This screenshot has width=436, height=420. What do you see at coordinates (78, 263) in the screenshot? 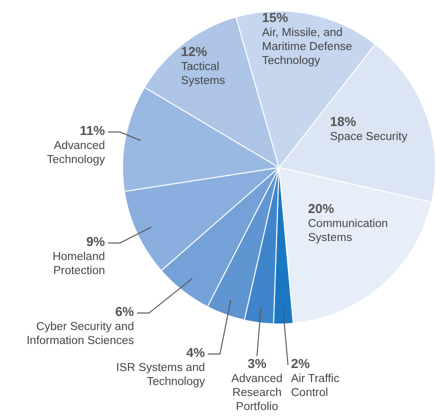
I see `slice-label: Homeland Protection` at bounding box center [78, 263].